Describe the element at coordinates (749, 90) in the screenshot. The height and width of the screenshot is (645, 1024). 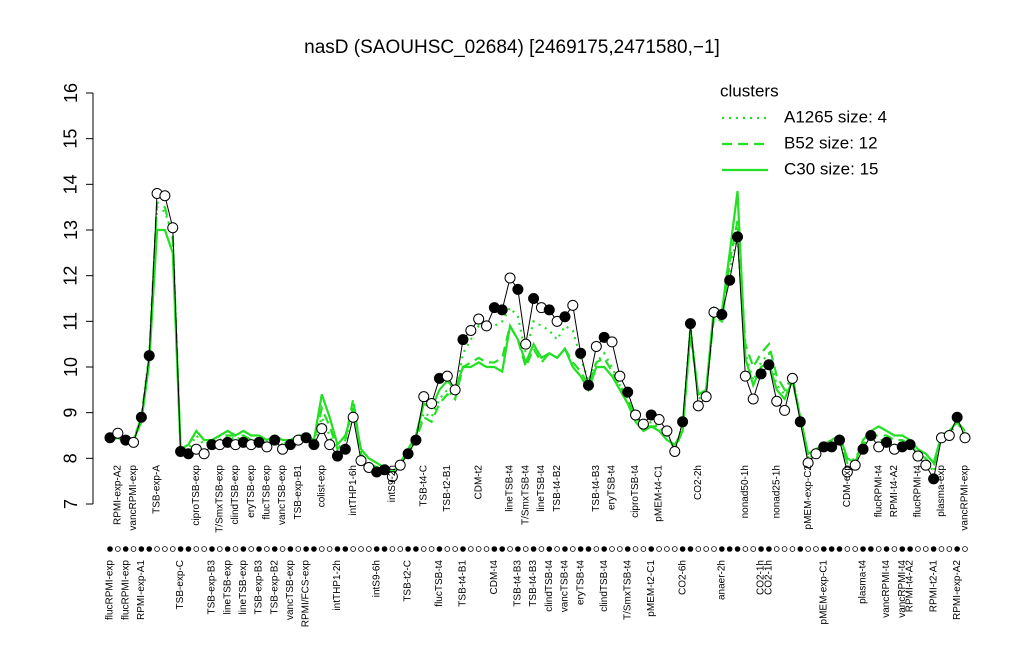
I see `legend-title: clusters` at that location.